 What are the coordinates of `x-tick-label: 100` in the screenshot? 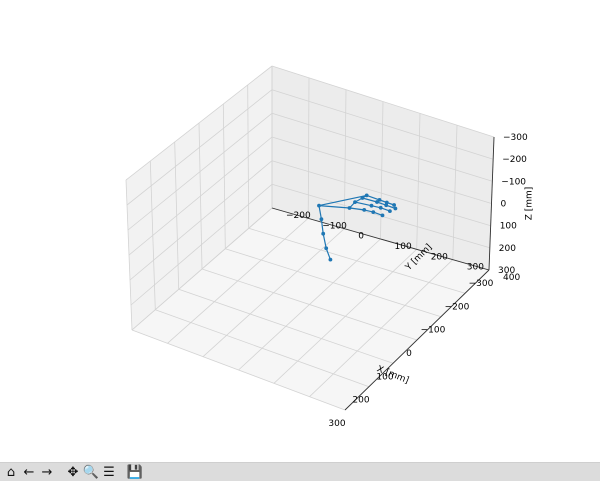 It's located at (384, 377).